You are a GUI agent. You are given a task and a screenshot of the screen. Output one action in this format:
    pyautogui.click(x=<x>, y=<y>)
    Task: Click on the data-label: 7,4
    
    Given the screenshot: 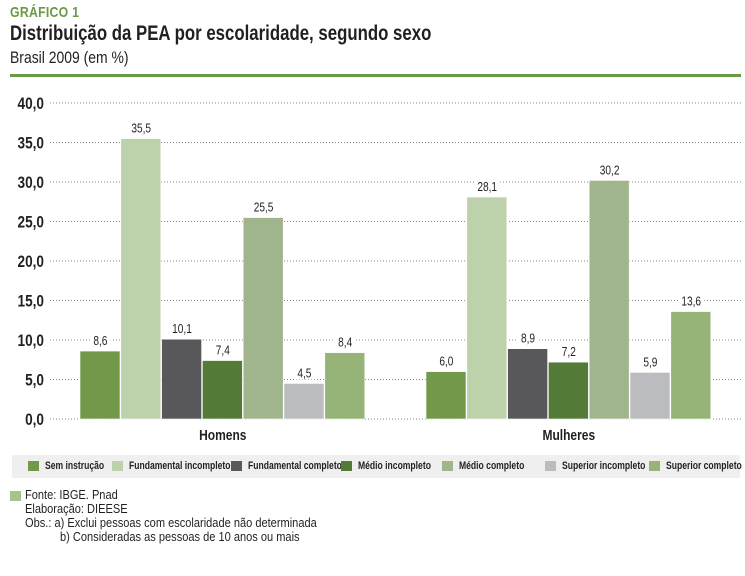 What is the action you would take?
    pyautogui.click(x=223, y=350)
    